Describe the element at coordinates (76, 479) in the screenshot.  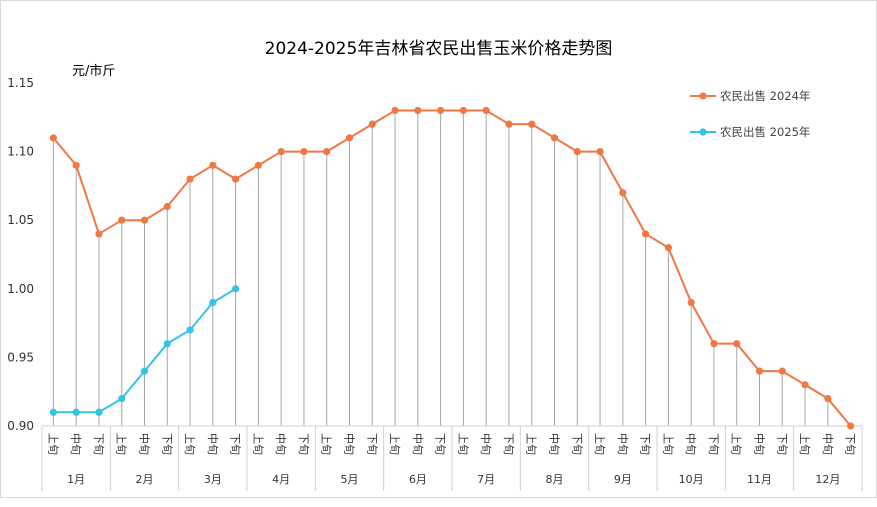
I see `x-group-label: 1月` at that location.